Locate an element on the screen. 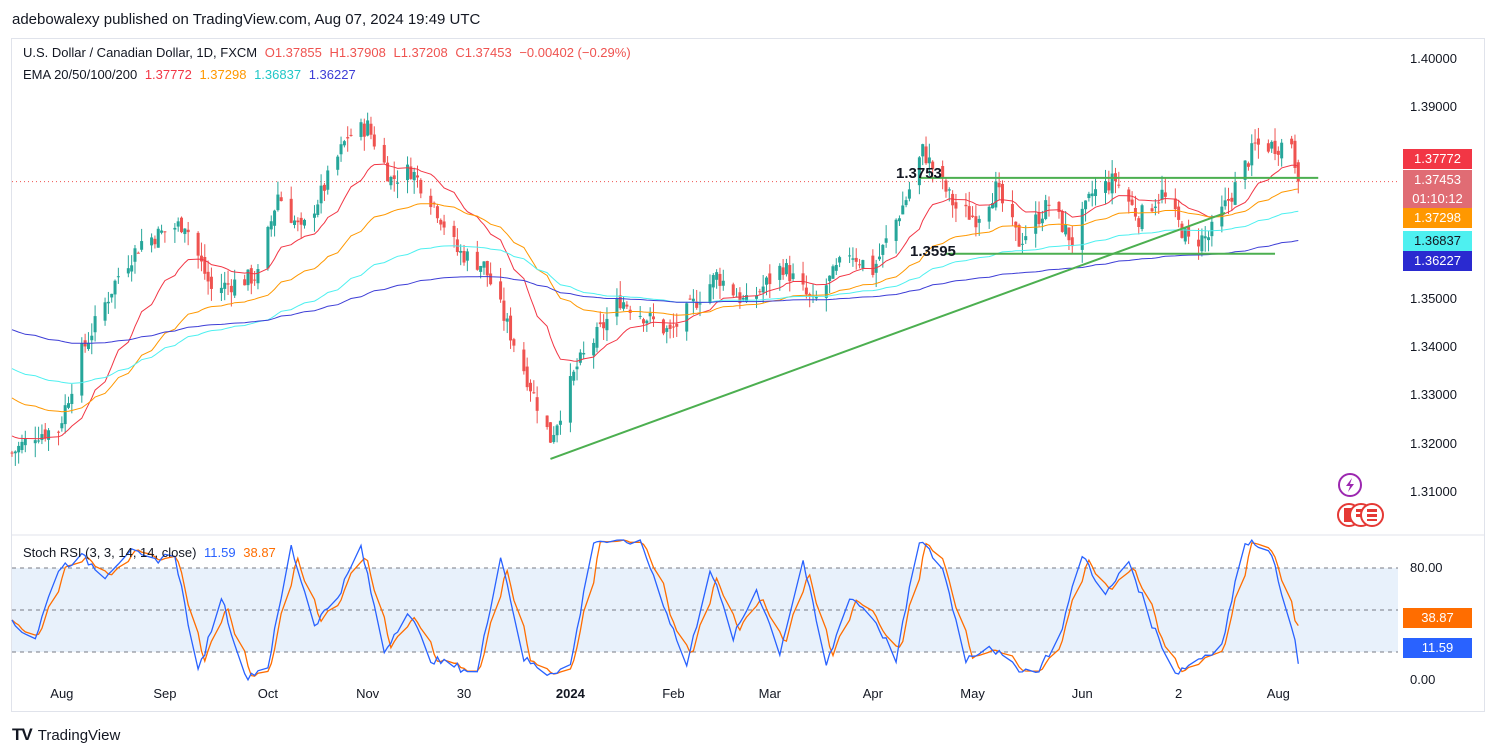 This screenshot has height=756, width=1496. ohlc-low: L1.37208 is located at coordinates (420, 52).